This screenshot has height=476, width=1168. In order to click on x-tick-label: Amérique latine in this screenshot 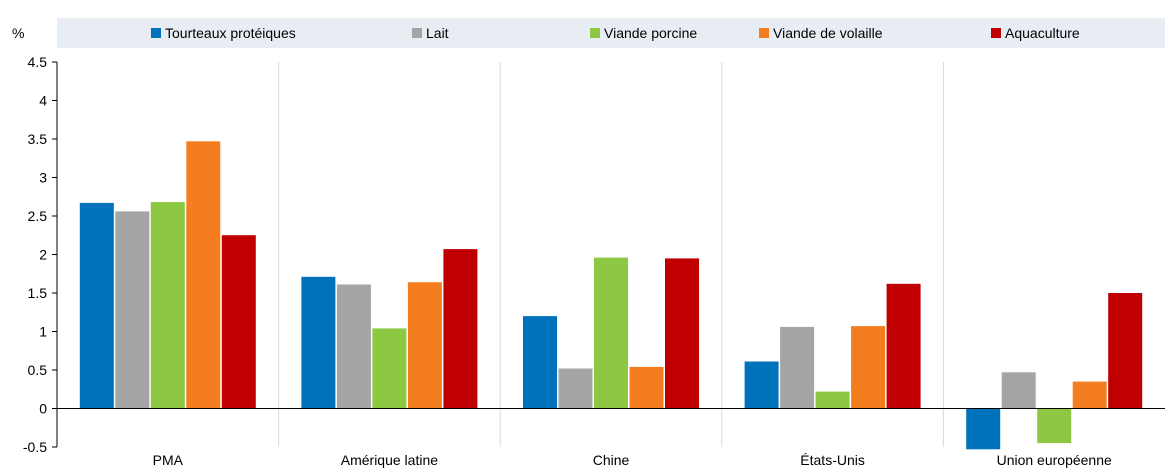, I will do `click(389, 460)`.